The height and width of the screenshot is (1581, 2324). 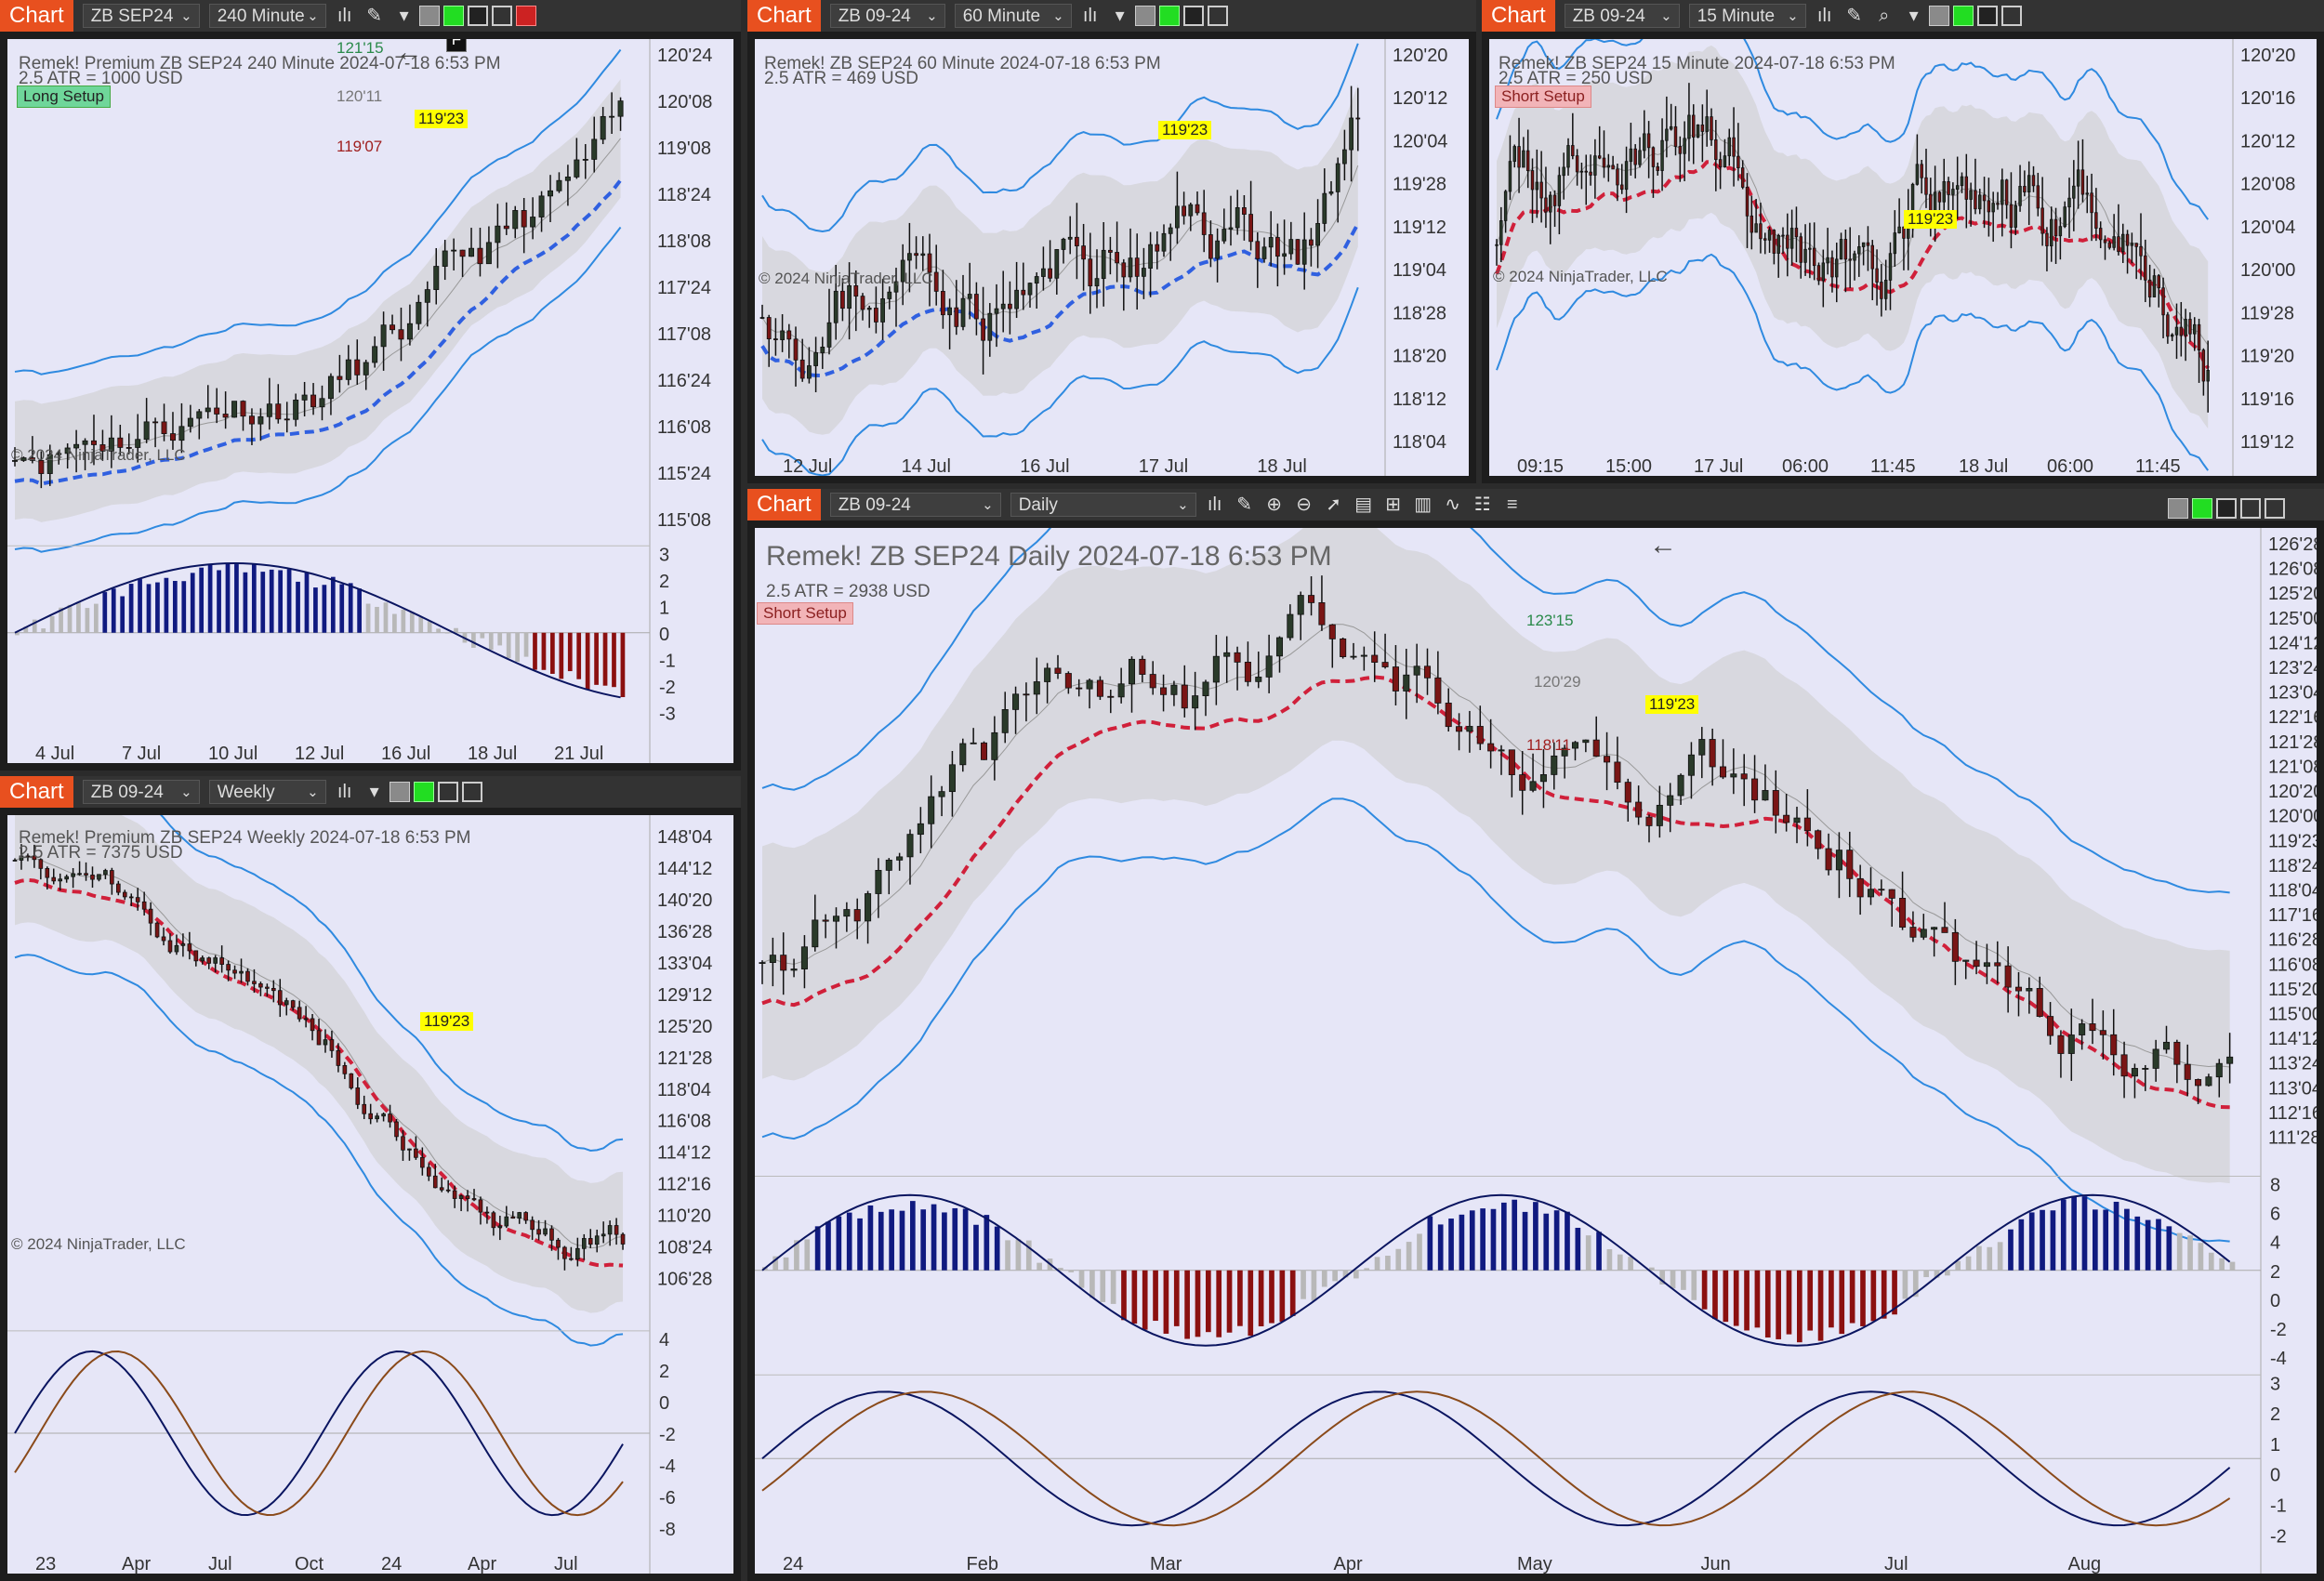 What do you see at coordinates (267, 792) in the screenshot?
I see `interval-select: Weekly ⌄` at bounding box center [267, 792].